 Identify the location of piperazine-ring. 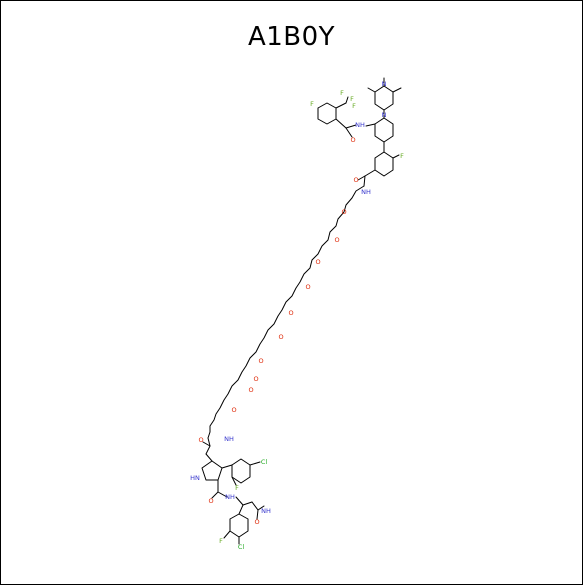
(384, 98).